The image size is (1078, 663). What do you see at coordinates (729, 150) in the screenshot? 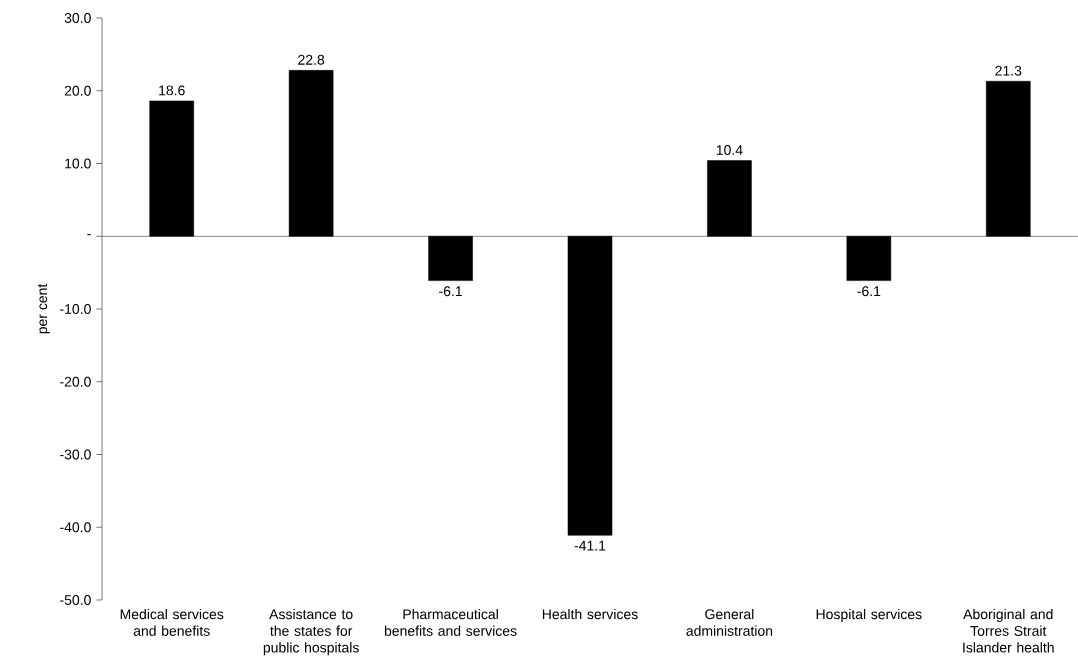
I see `data-label: 10.4` at bounding box center [729, 150].